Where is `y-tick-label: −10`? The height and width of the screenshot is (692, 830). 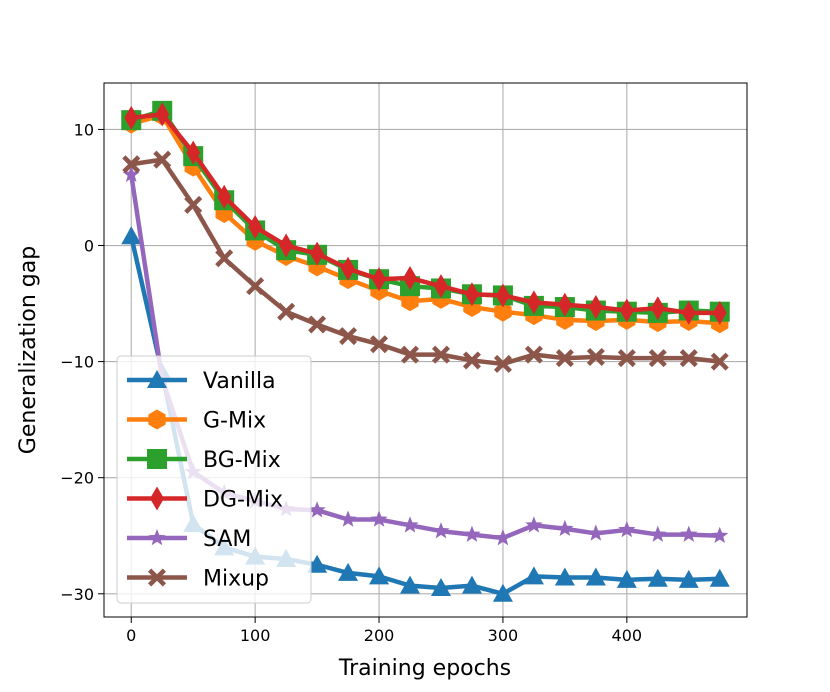 y-tick-label: −10 is located at coordinates (77, 362).